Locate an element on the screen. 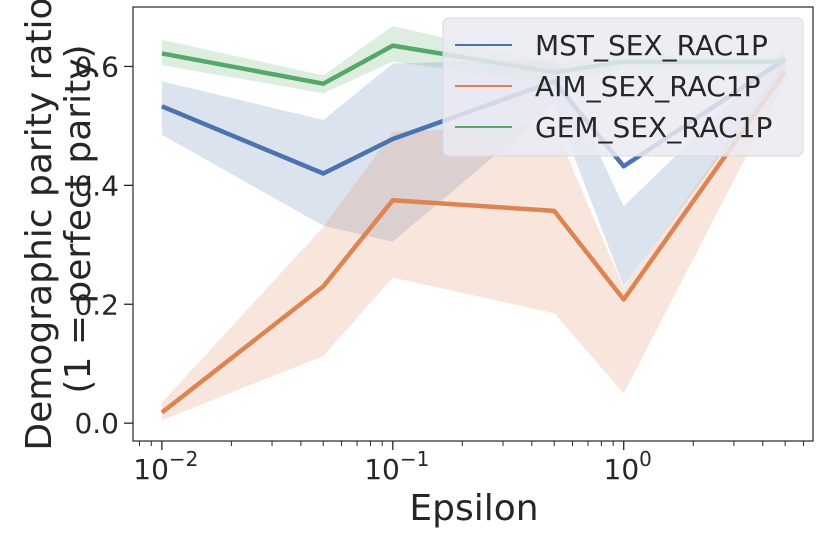 The image size is (821, 533). y-tick-label: 0.0 is located at coordinates (96, 423).